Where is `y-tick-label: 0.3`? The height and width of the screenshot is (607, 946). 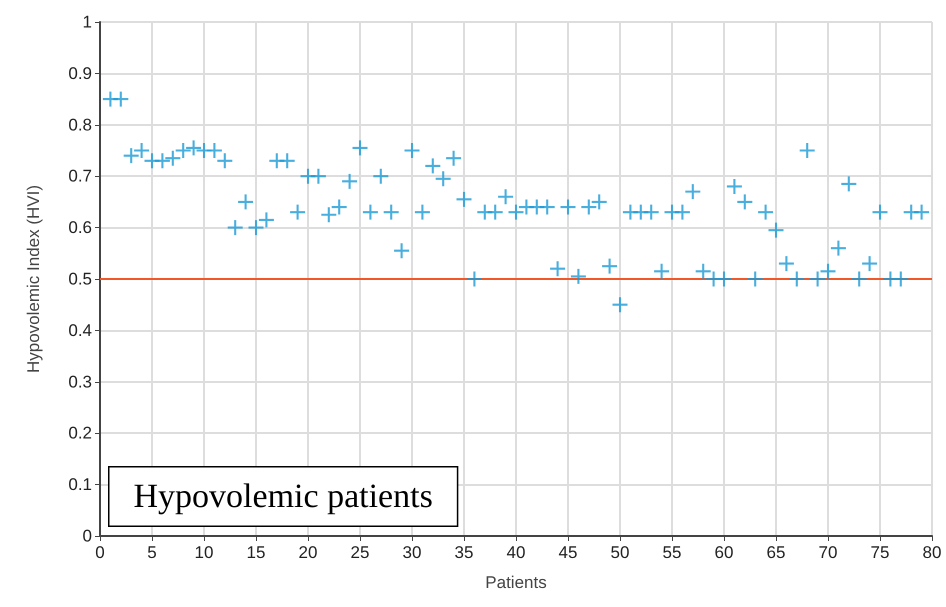
y-tick-label: 0.3 is located at coordinates (80, 382).